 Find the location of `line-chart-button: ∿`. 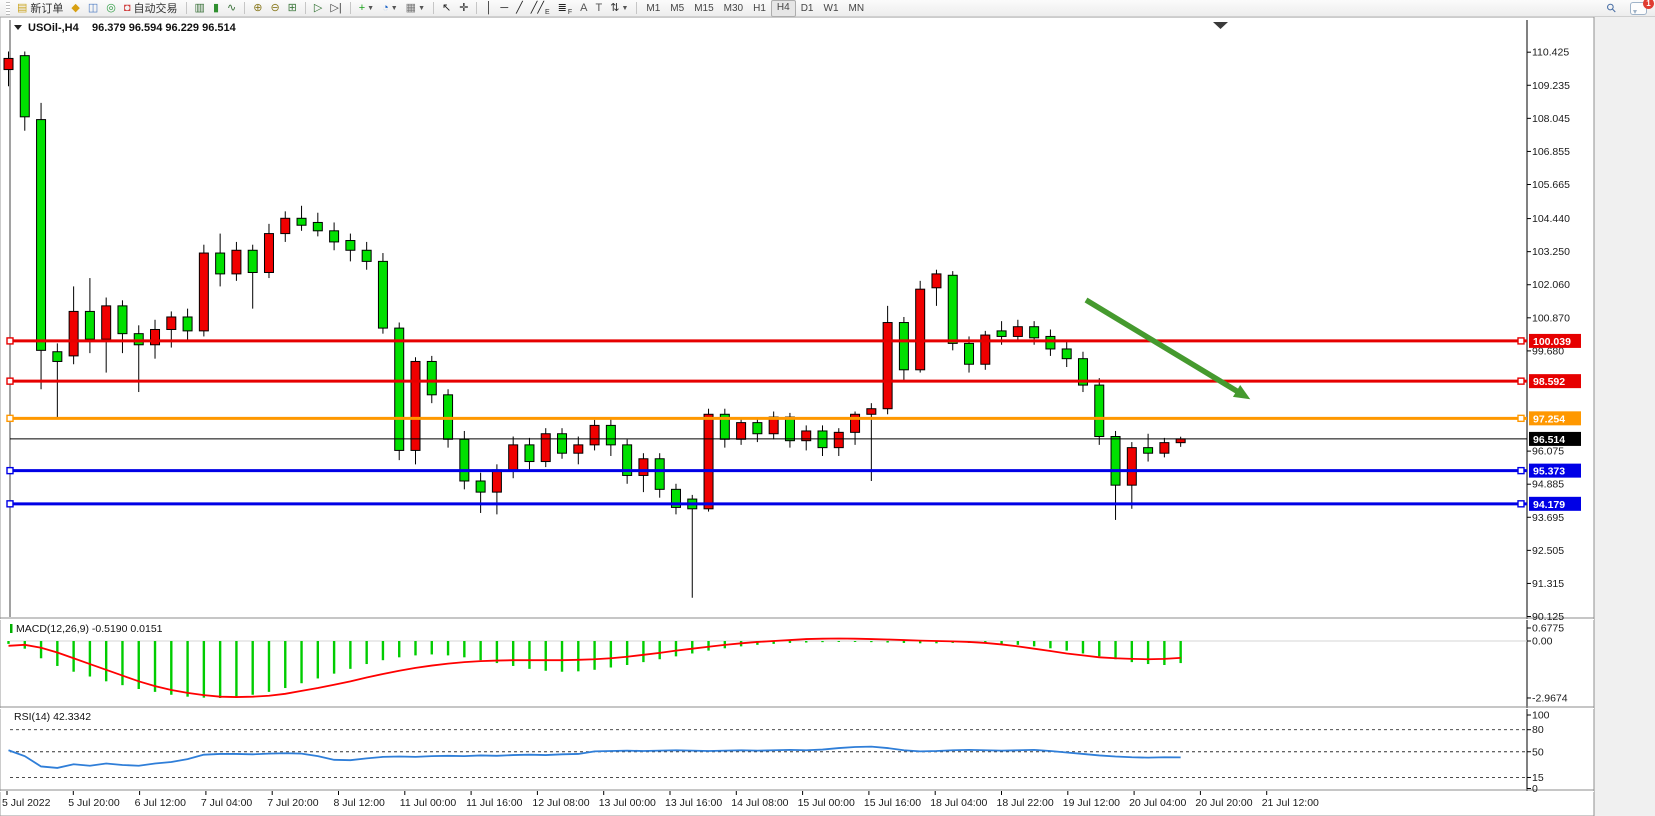

line-chart-button: ∿ is located at coordinates (231, 8).